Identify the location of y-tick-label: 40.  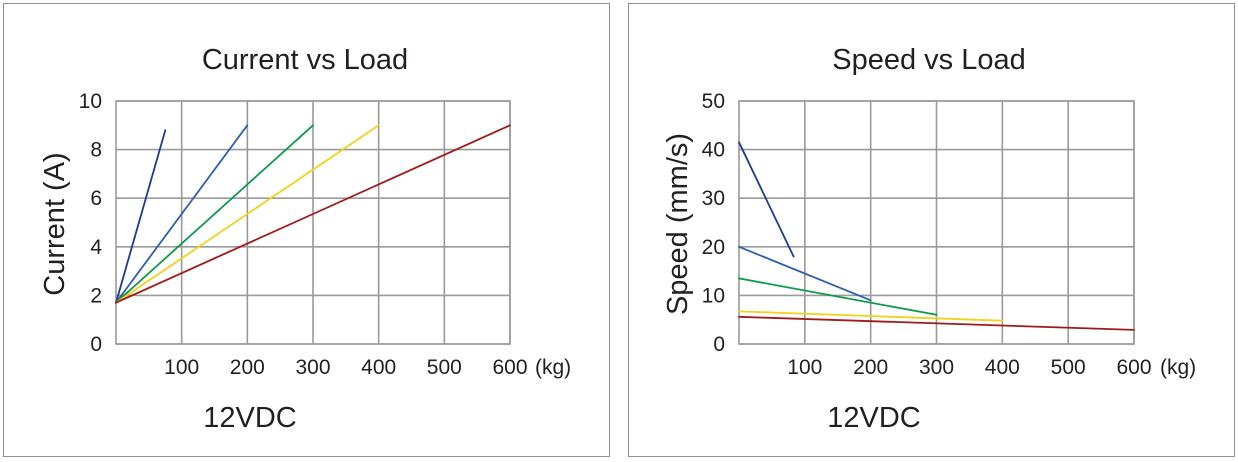
(713, 150).